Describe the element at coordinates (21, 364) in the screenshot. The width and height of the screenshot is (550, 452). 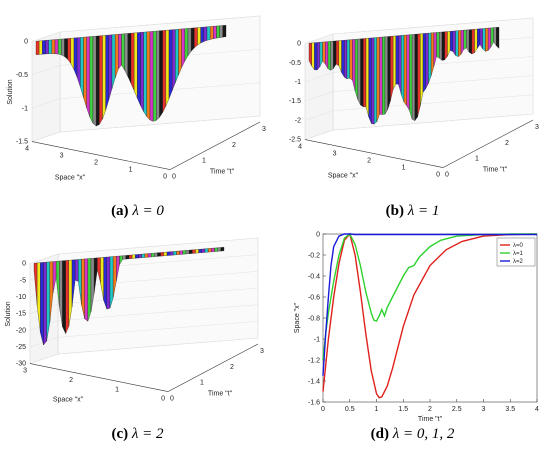
I see `z-tick-label: -30` at that location.